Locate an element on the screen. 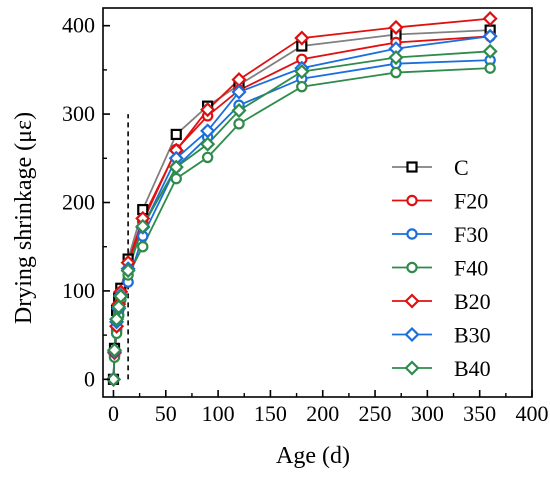 The image size is (550, 481). y-tick-label: 200 is located at coordinates (78, 202).